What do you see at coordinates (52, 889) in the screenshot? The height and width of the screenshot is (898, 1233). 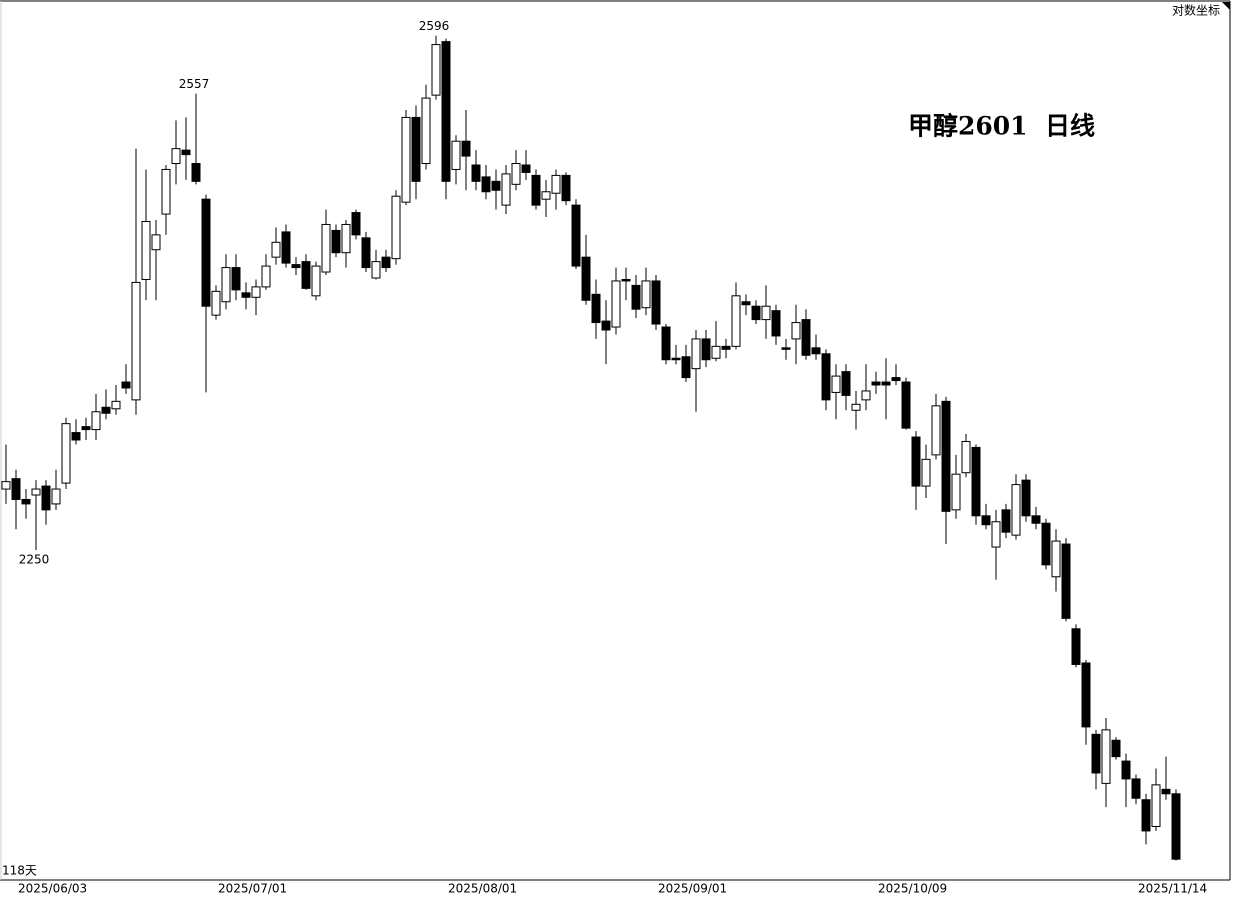 I see `x-tick-label: 2025/06/03` at bounding box center [52, 889].